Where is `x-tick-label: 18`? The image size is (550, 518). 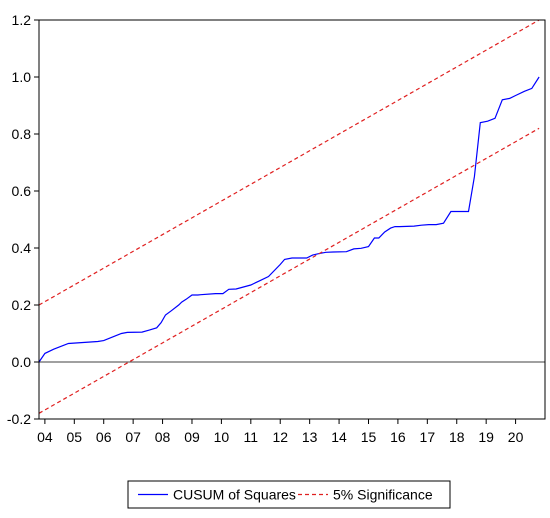 x-tick-label: 18 is located at coordinates (457, 437).